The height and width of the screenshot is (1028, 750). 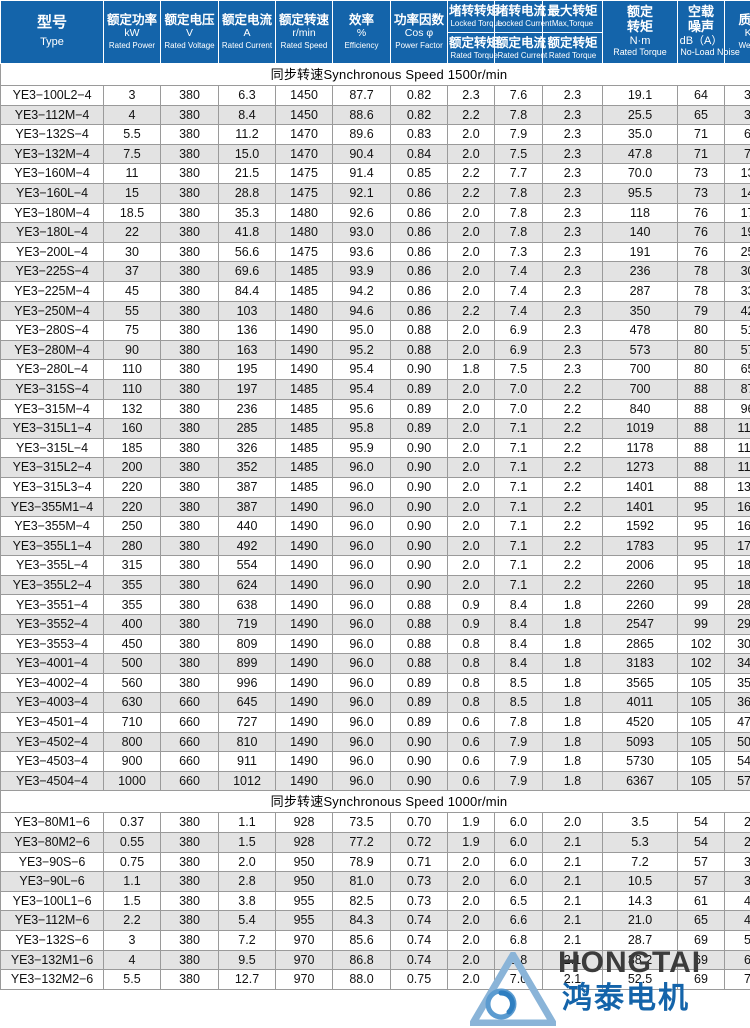 I want to click on cell-rated_current: 15.0, so click(x=247, y=154).